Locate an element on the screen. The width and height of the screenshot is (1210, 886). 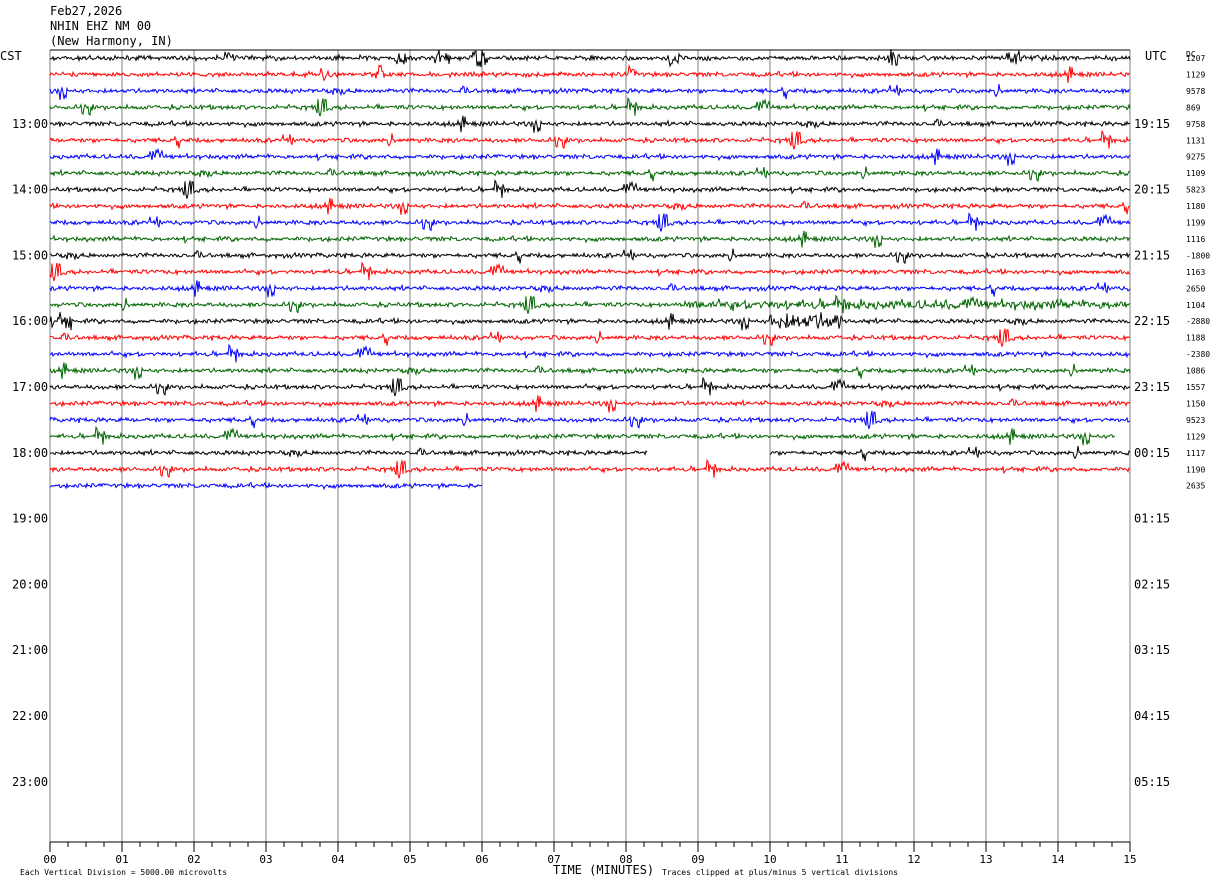
x-tick-label: 05 is located at coordinates (409, 859).